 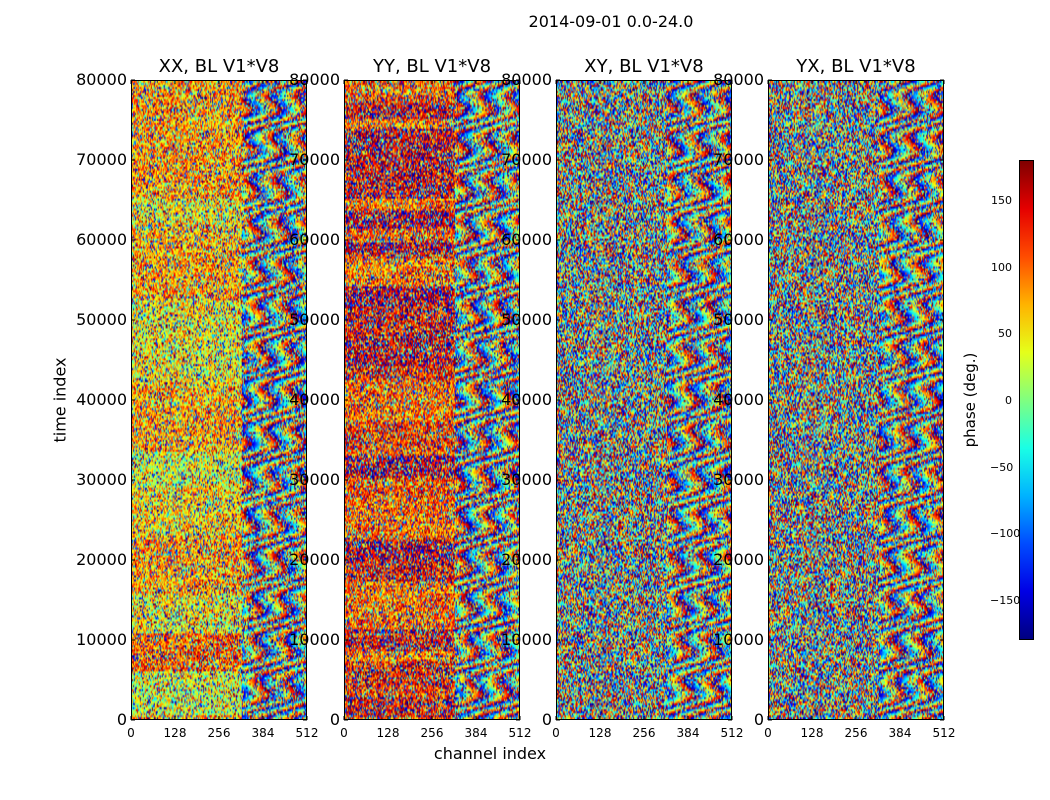 I want to click on heatmap-panel-yx, so click(x=856, y=400).